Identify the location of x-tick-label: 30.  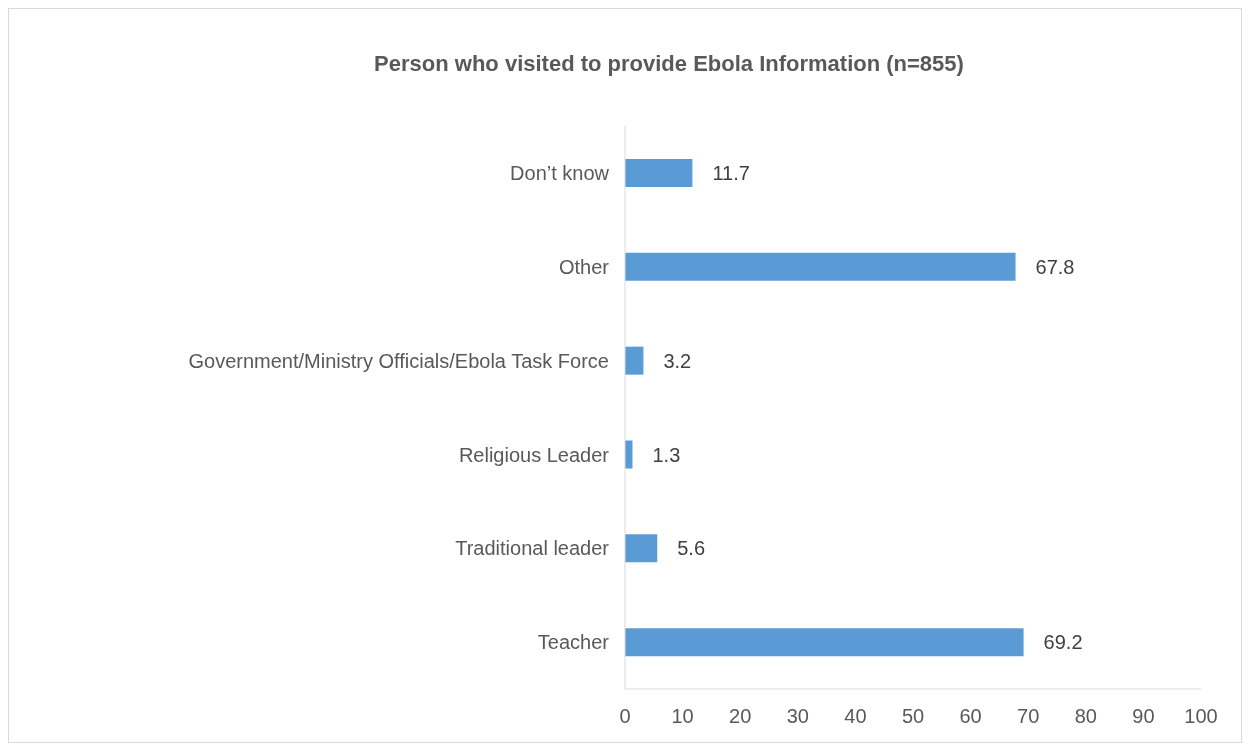
(797, 716).